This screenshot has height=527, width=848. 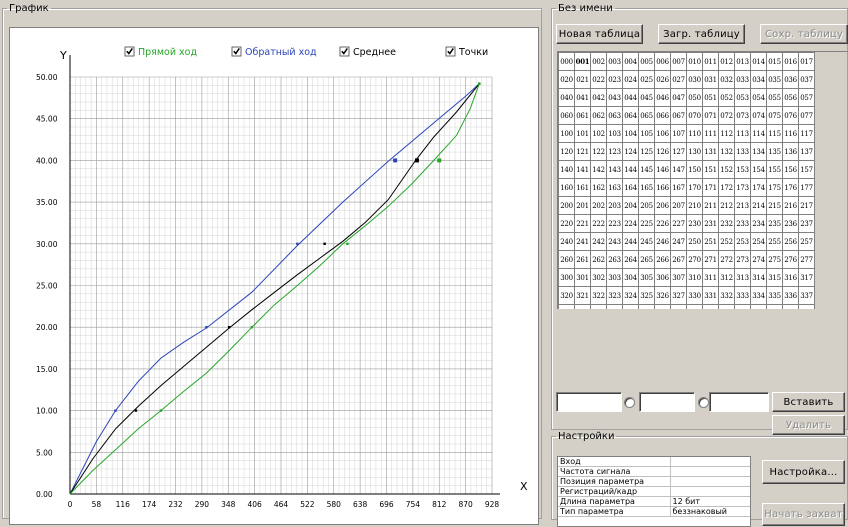 What do you see at coordinates (566, 133) in the screenshot?
I see `code-cell: 100` at bounding box center [566, 133].